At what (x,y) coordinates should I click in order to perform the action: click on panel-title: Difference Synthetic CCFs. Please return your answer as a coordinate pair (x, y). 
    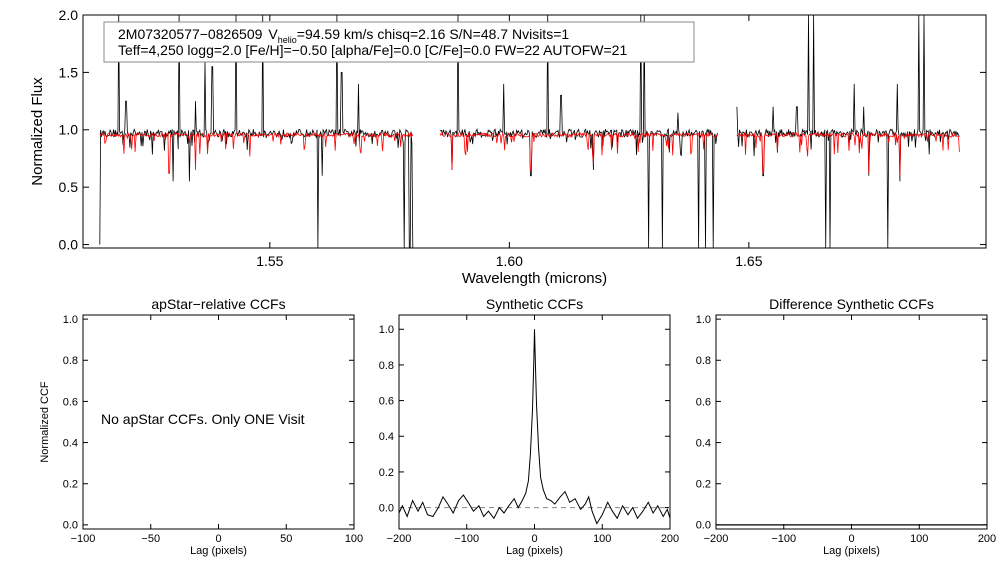
    Looking at the image, I should click on (851, 304).